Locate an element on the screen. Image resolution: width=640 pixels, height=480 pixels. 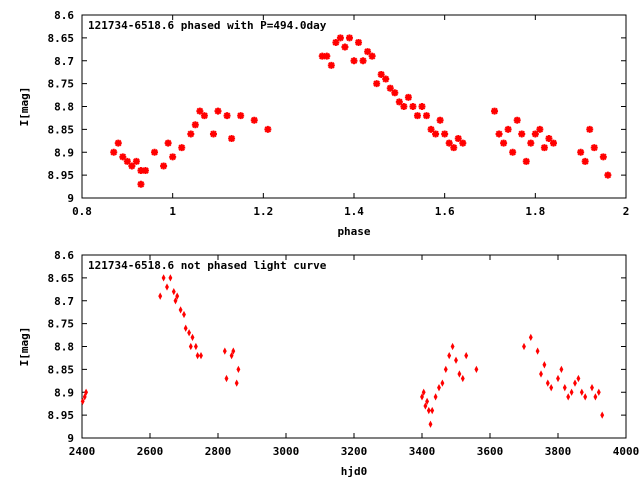
x-tick-label: 4000 is located at coordinates (626, 451).